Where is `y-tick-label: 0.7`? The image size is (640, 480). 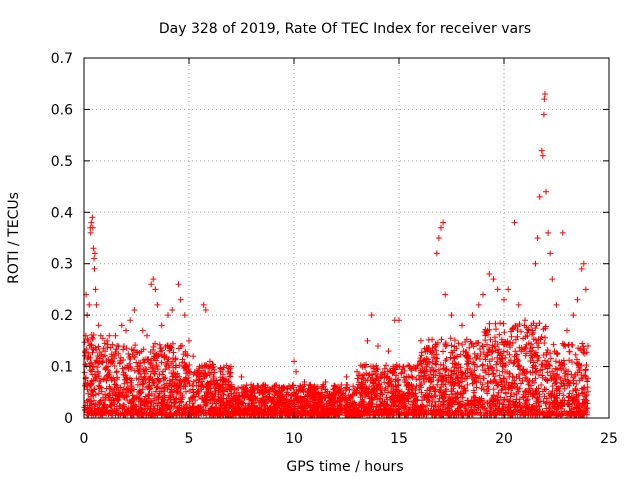 y-tick-label: 0.7 is located at coordinates (62, 59).